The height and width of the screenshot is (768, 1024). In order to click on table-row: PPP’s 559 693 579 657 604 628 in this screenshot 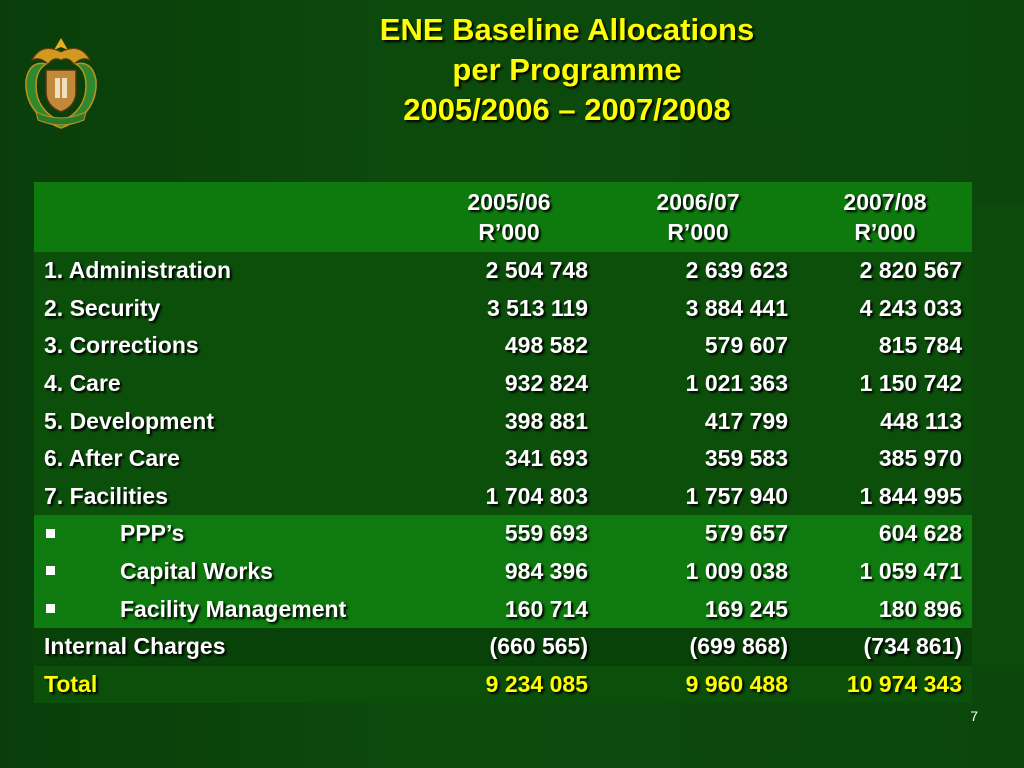, I will do `click(503, 534)`.